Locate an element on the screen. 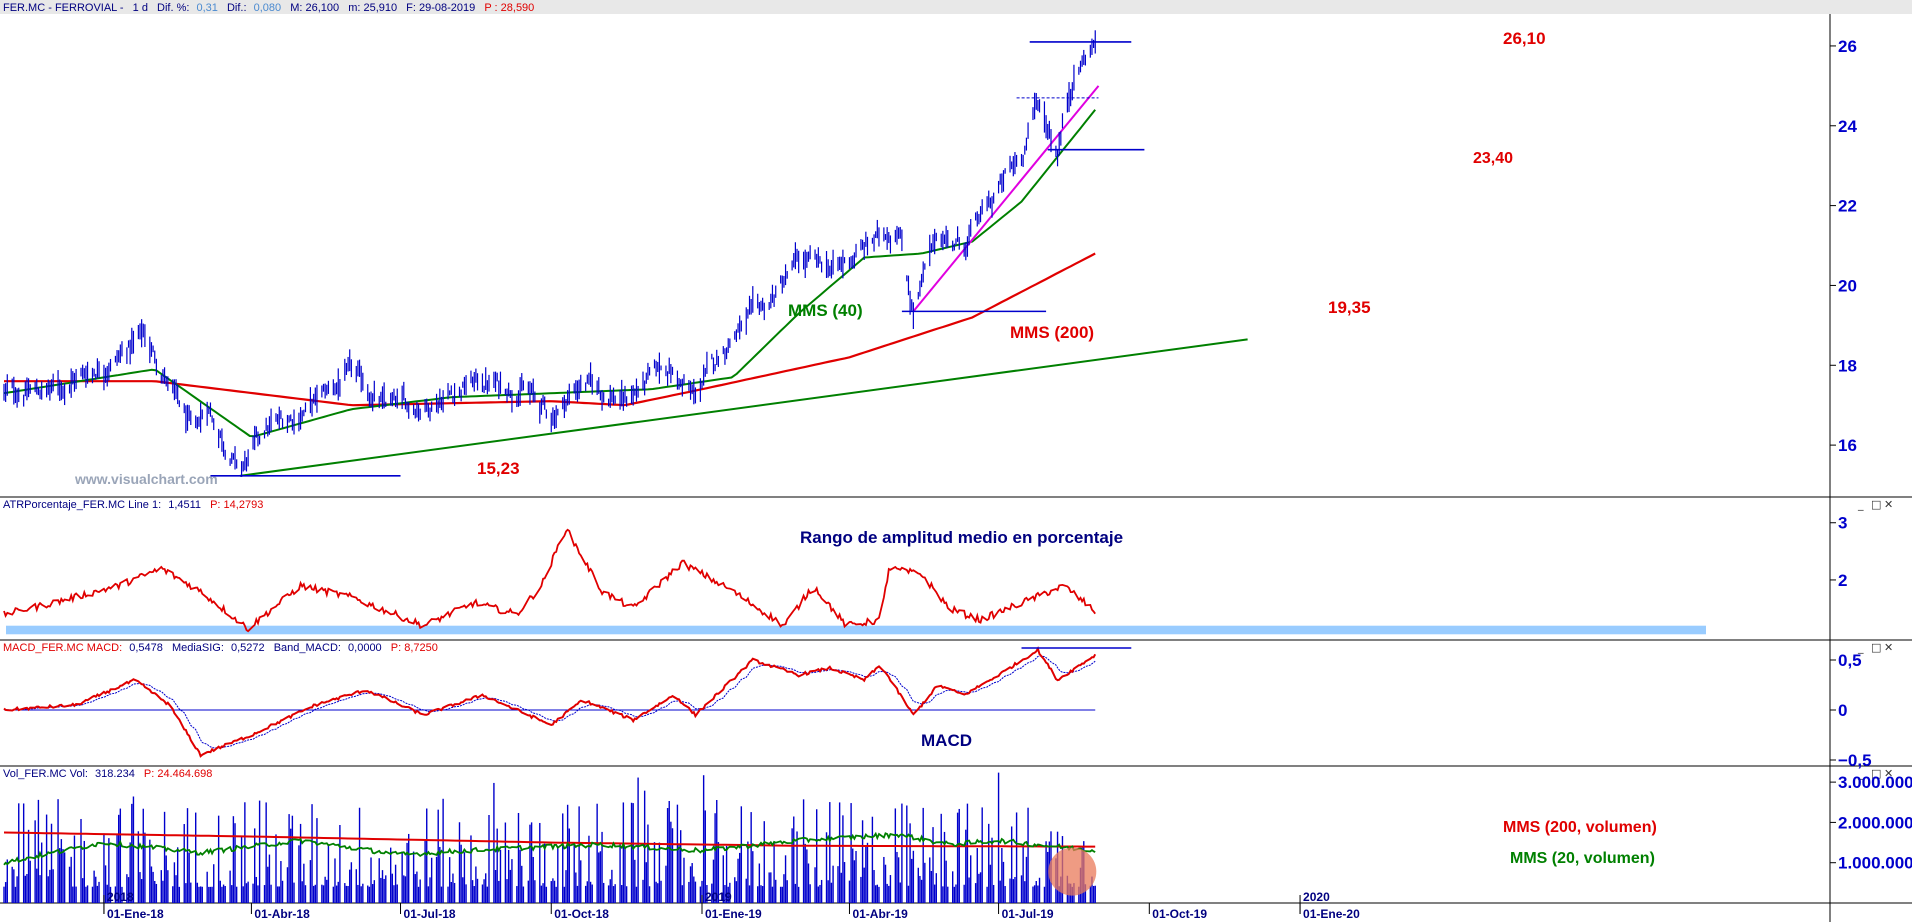  volume-tick-label: 1.000.000 is located at coordinates (1875, 863).